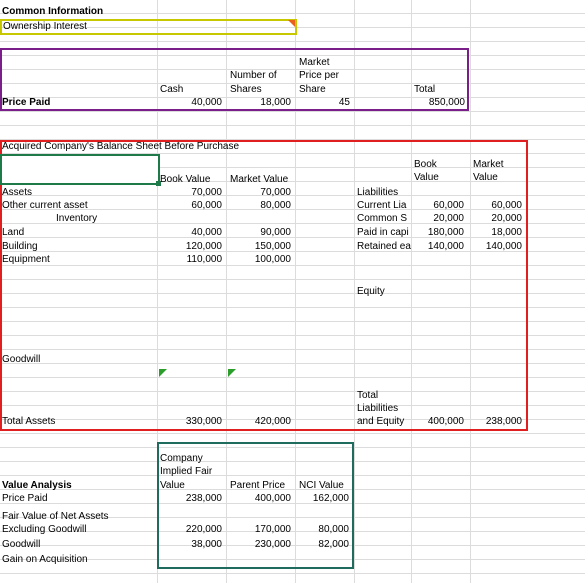 The width and height of the screenshot is (585, 583). What do you see at coordinates (158, 183) in the screenshot?
I see `fill-handle` at bounding box center [158, 183].